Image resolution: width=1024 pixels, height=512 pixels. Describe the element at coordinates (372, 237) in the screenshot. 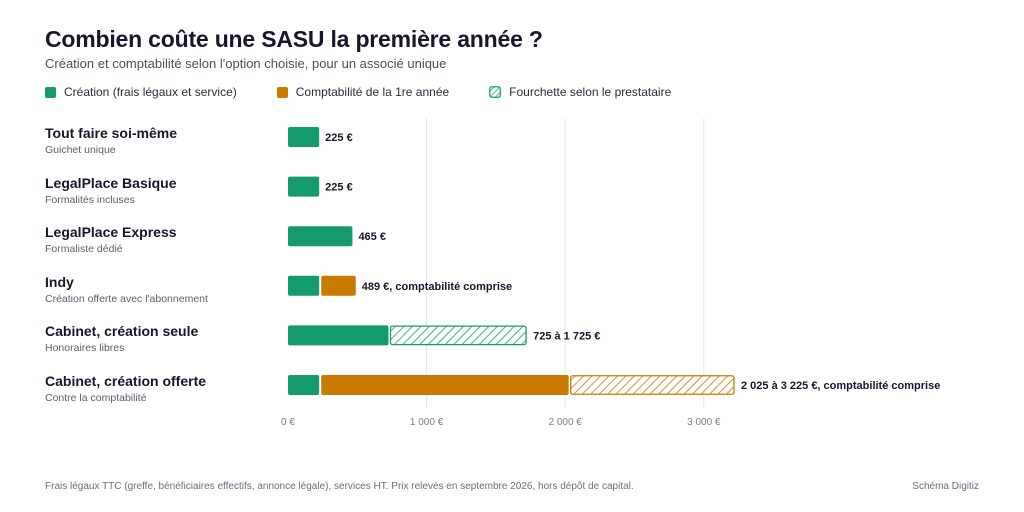

I see `data-label: 465 €` at that location.